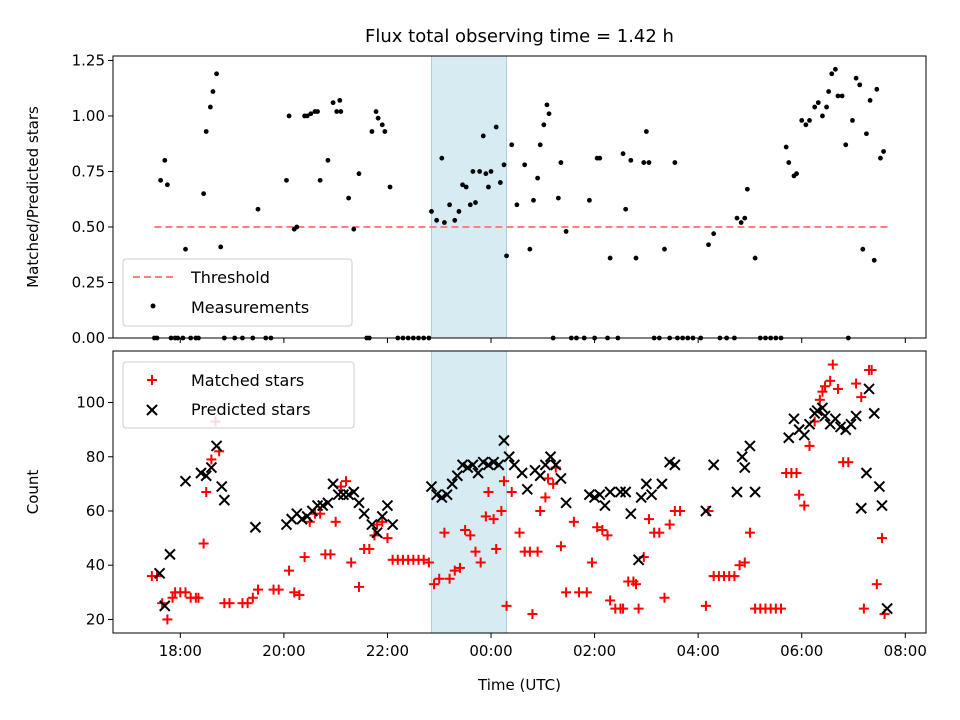 This screenshot has width=960, height=720. I want to click on legend: Matched stars Predicted stars, so click(238, 395).